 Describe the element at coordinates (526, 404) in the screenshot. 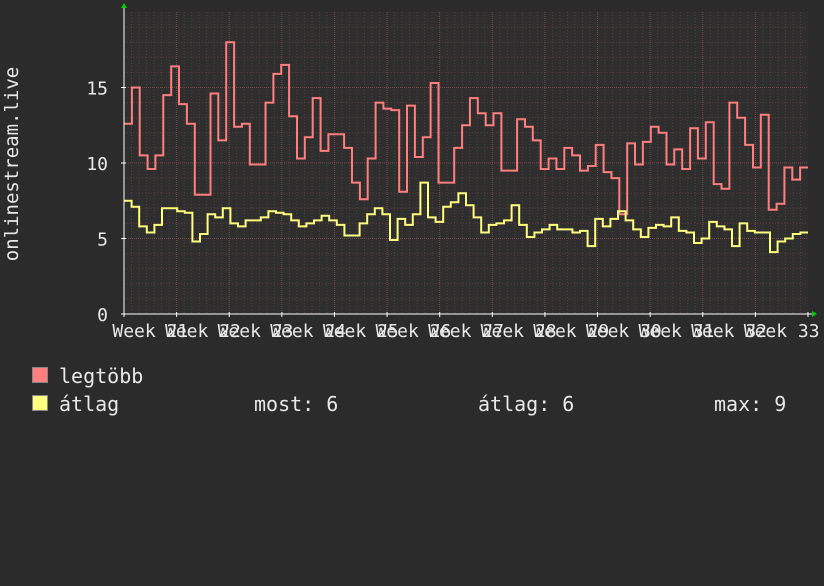

I see `stat-atlag: átlag: 6` at that location.